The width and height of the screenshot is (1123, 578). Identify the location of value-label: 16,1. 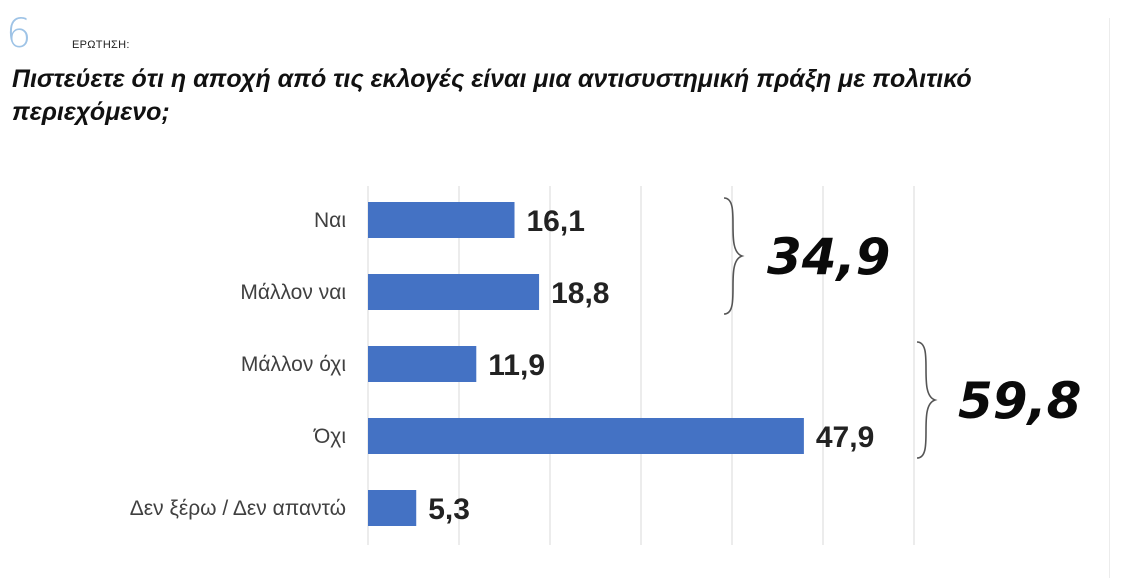
(556, 221).